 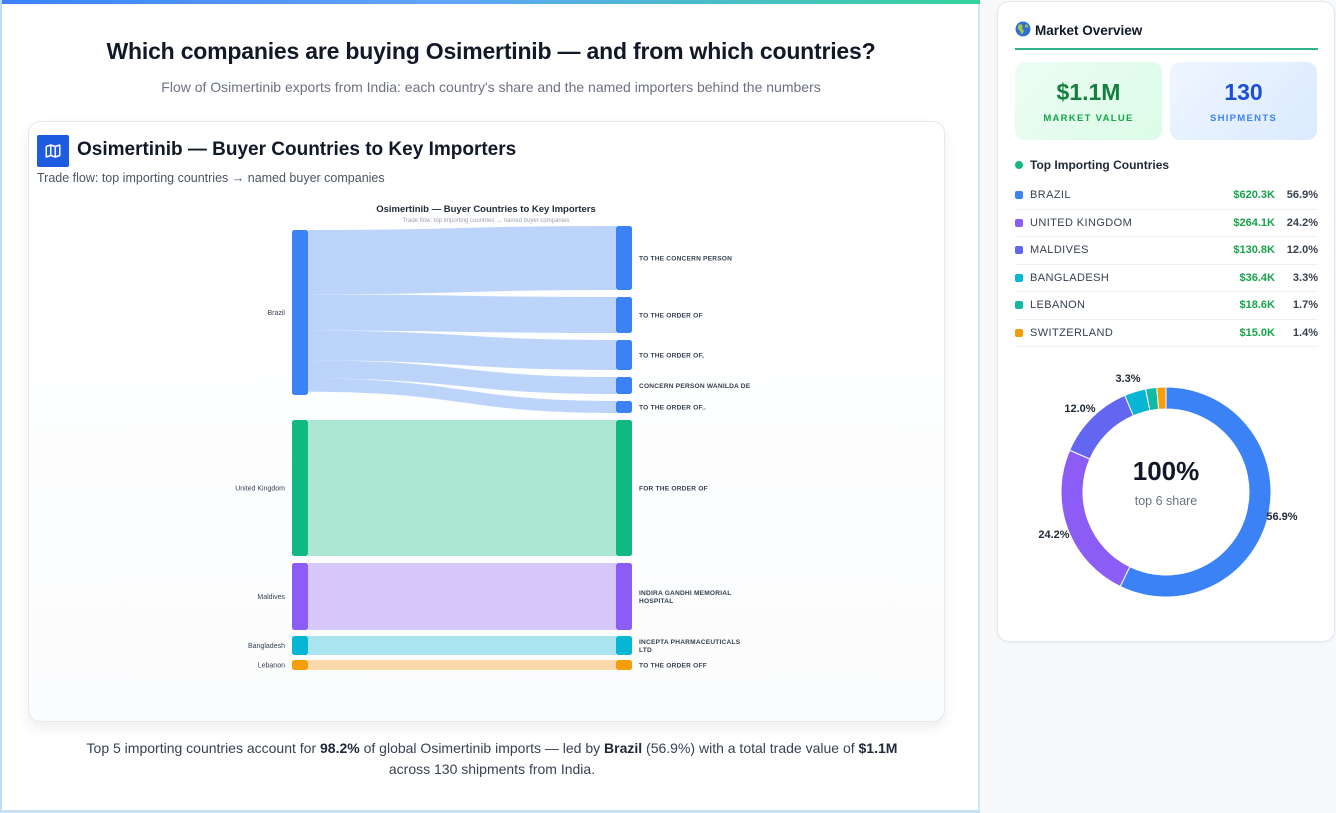 I want to click on globe-icon, so click(x=1023, y=30).